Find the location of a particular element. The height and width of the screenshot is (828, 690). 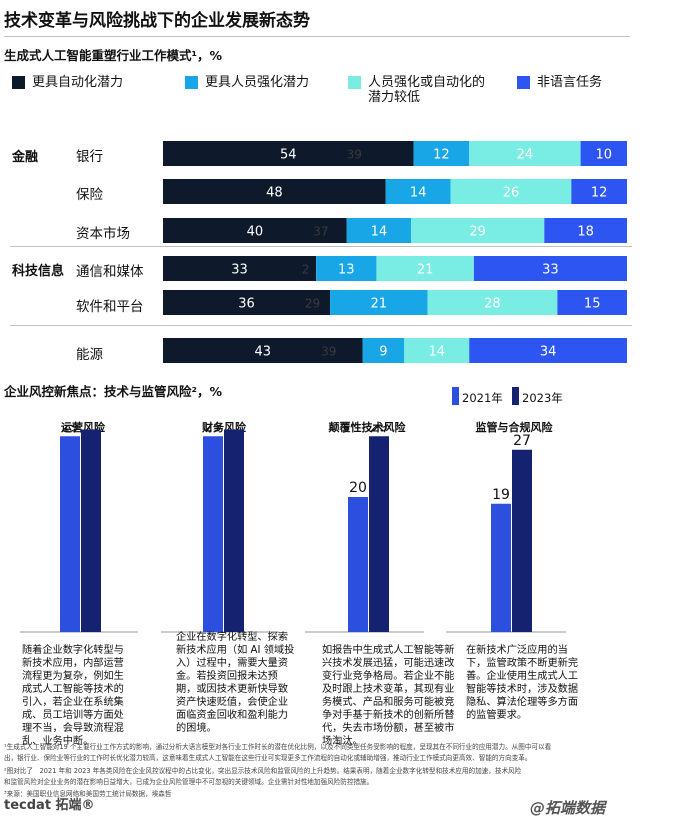

legend-label-augmentation: 更具人员强化潜力 is located at coordinates (257, 82).